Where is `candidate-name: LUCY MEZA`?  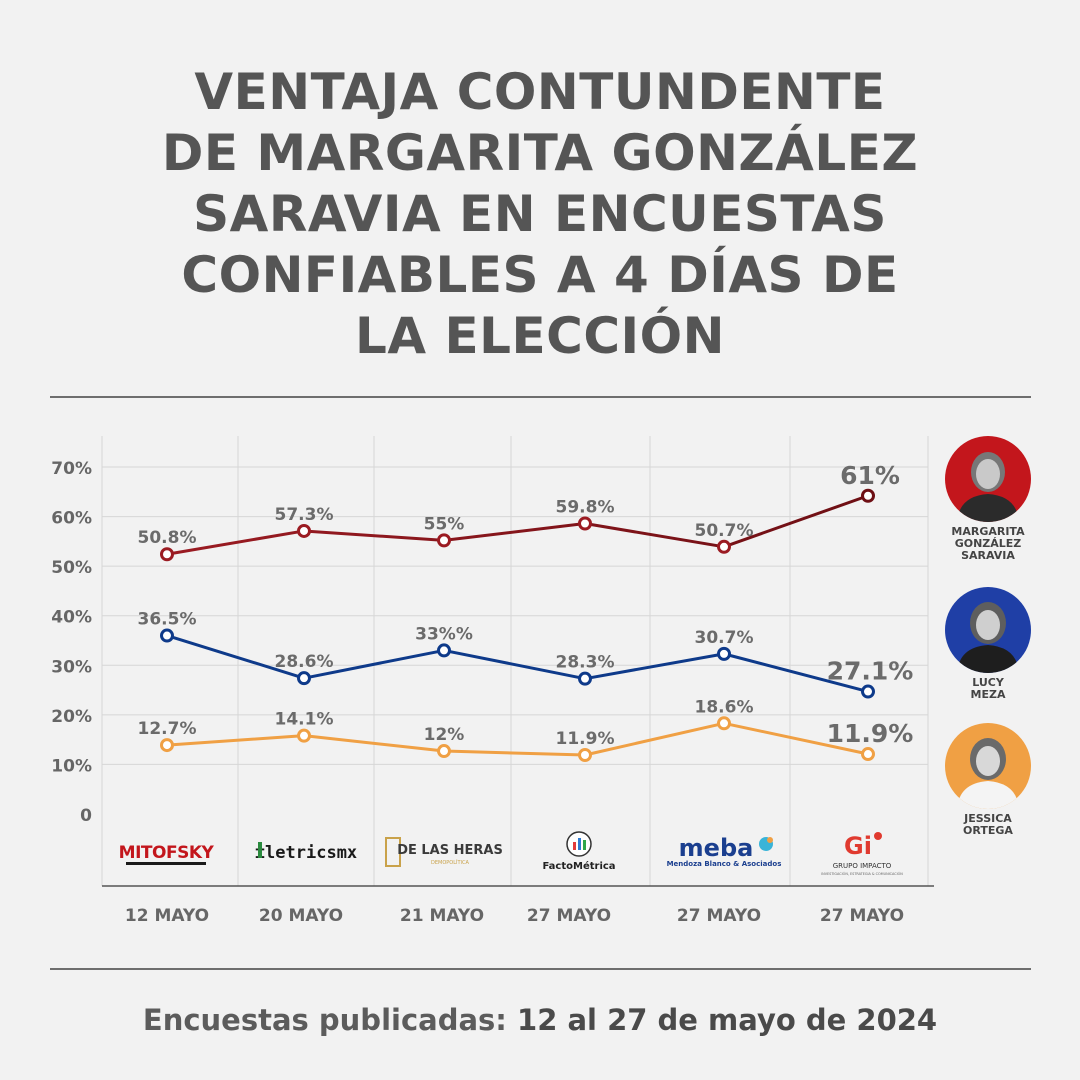
candidate-name: LUCY MEZA is located at coordinates (988, 689).